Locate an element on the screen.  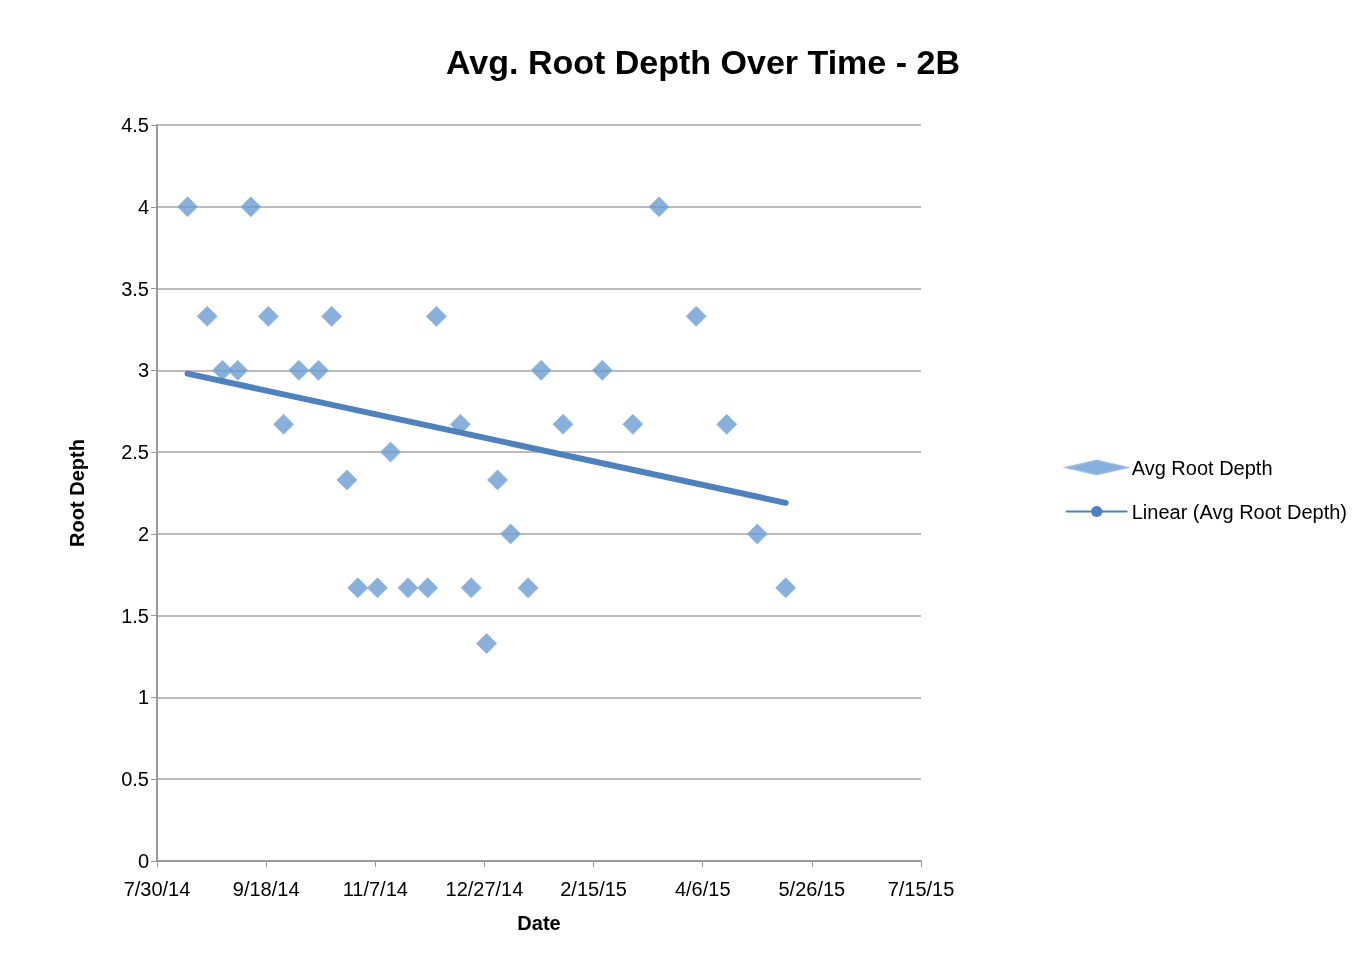
y-tick-label: 4 is located at coordinates (143, 206).